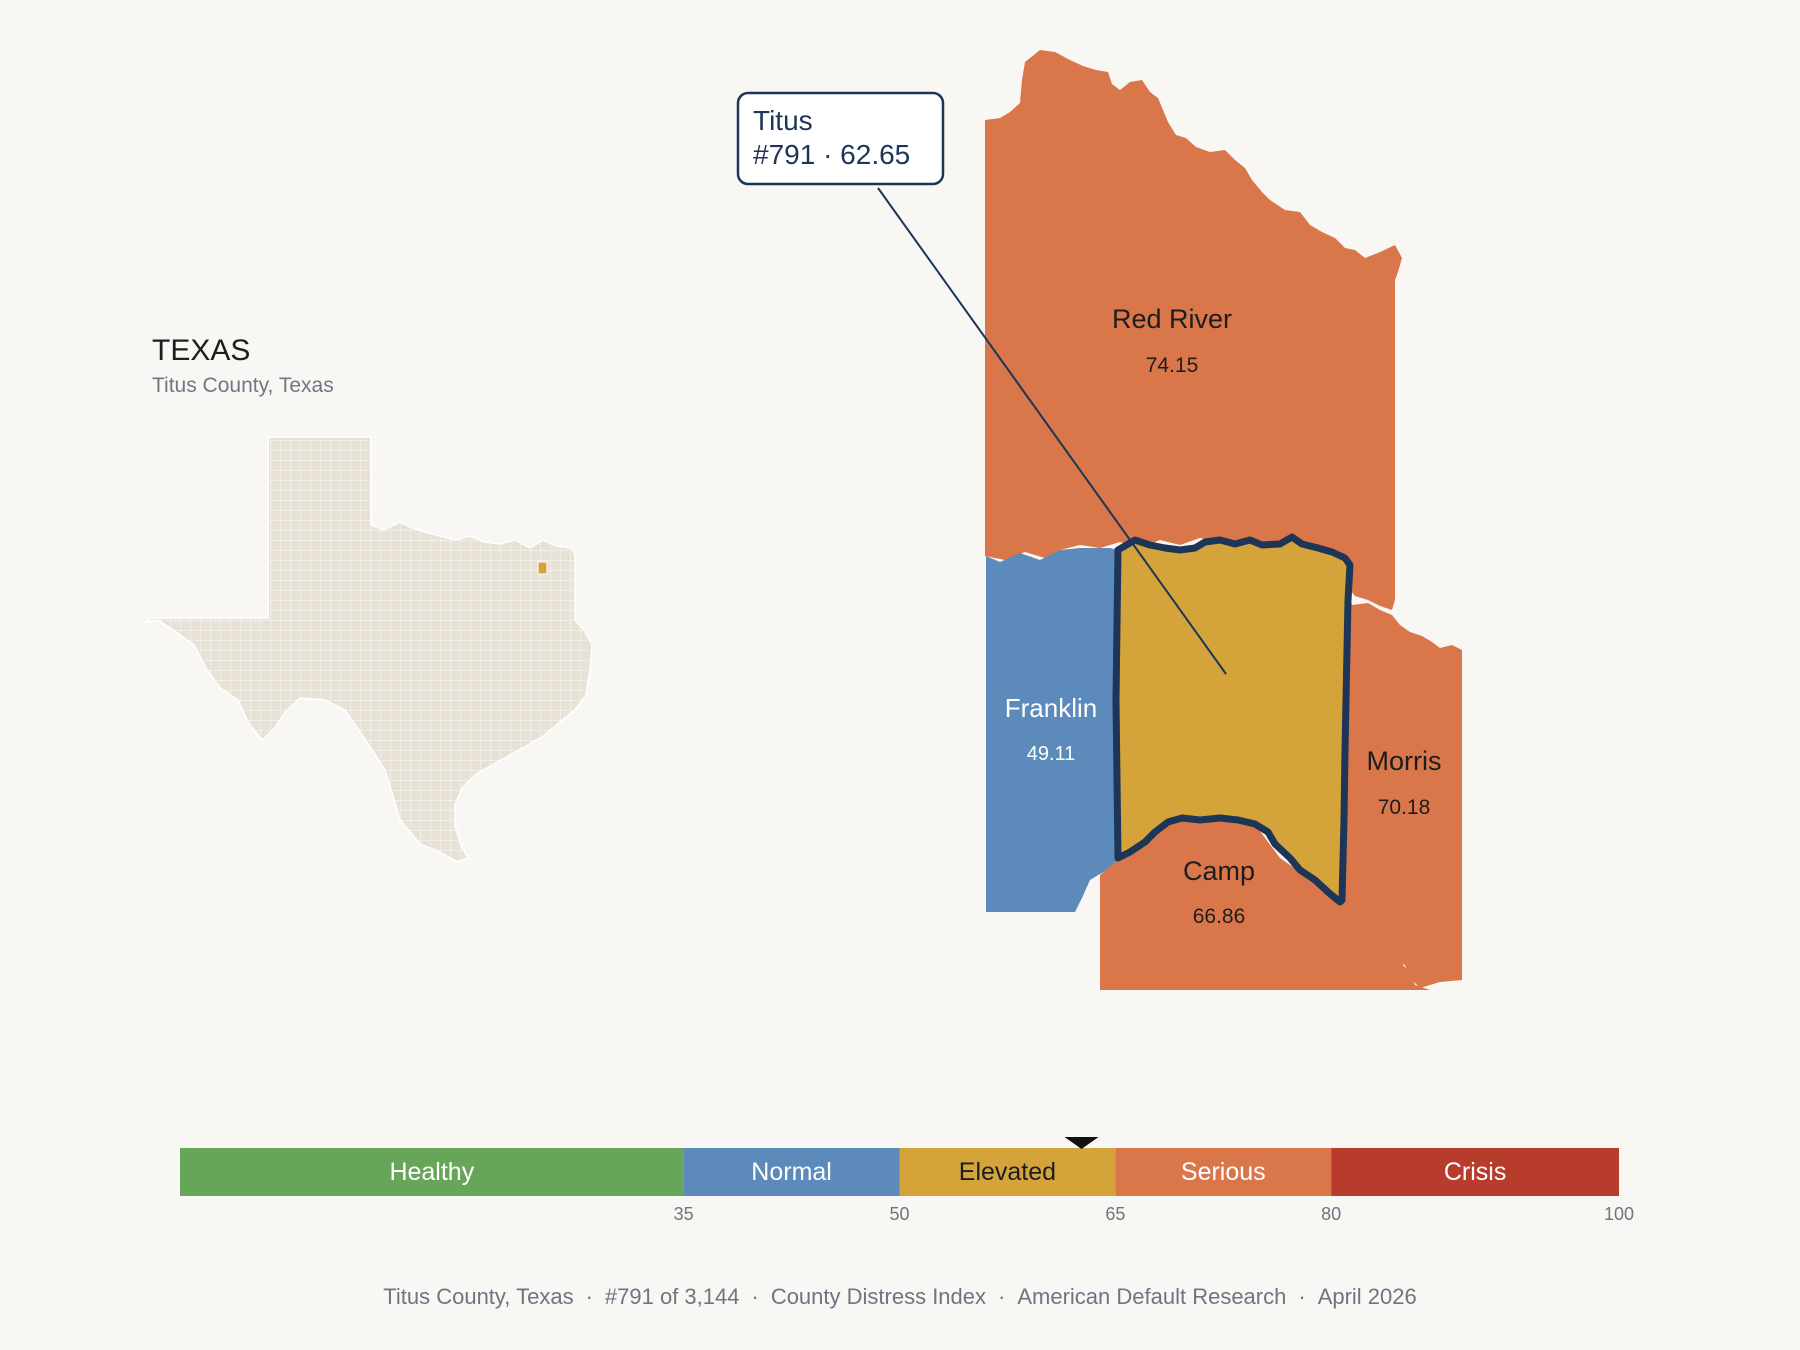  I want to click on footer-org: American Default Research, so click(1152, 1296).